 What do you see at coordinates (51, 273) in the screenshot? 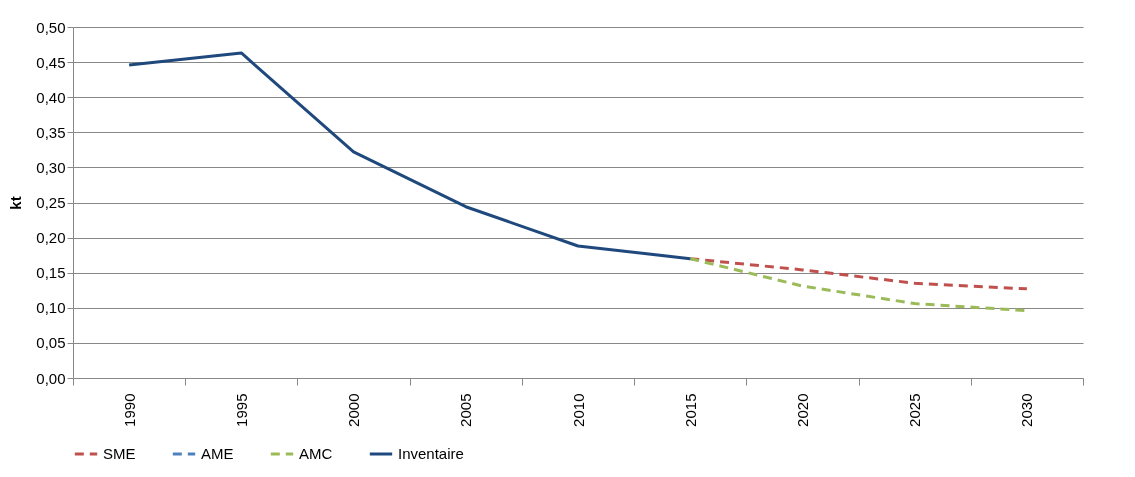
I see `y-tick-label: 0,15` at bounding box center [51, 273].